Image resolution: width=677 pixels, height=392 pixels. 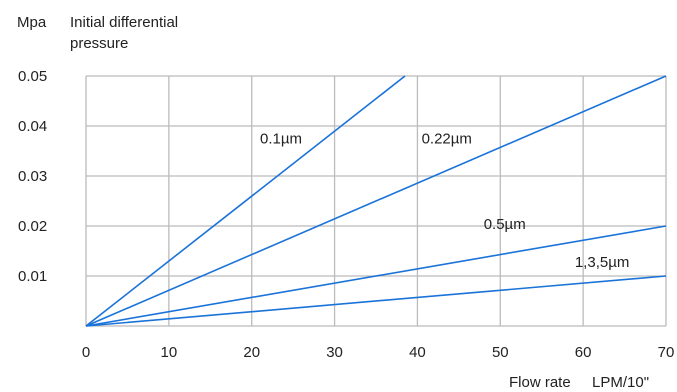 I want to click on y-axis-unit: Mpa, so click(x=32, y=22).